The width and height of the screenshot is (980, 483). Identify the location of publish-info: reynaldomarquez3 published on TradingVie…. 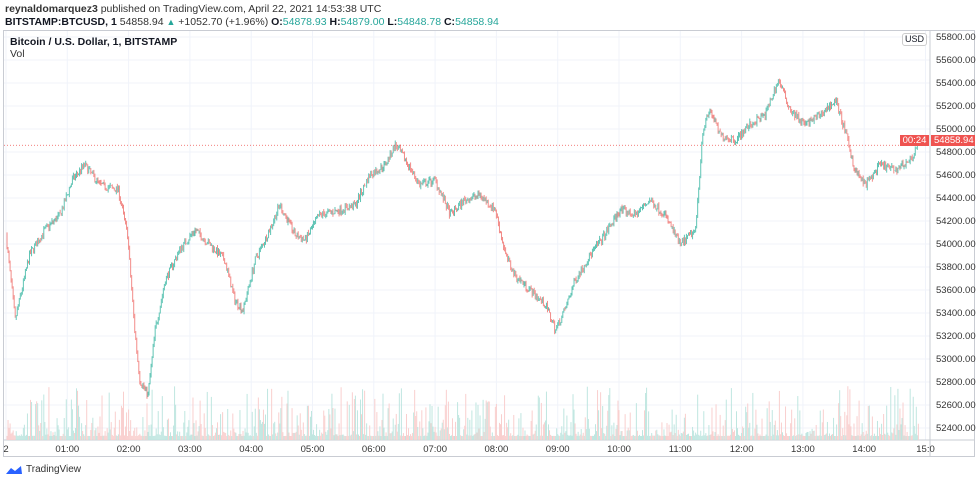
(193, 9).